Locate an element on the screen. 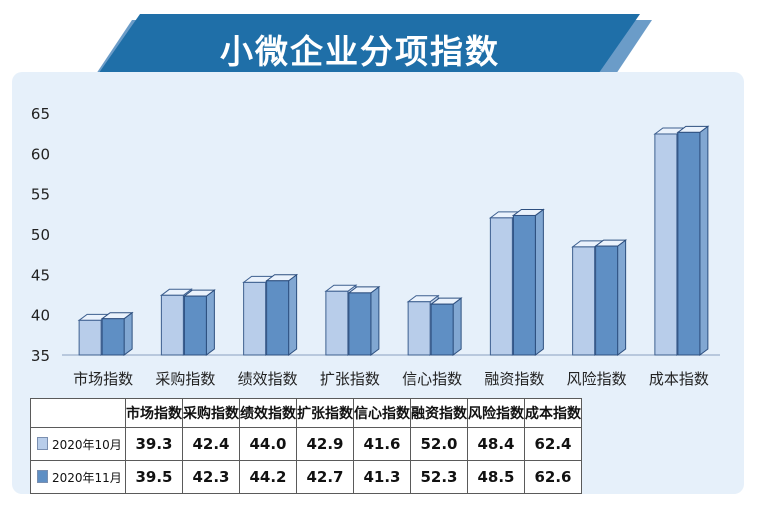  legend-label-nov: 2020年11月 is located at coordinates (87, 477).